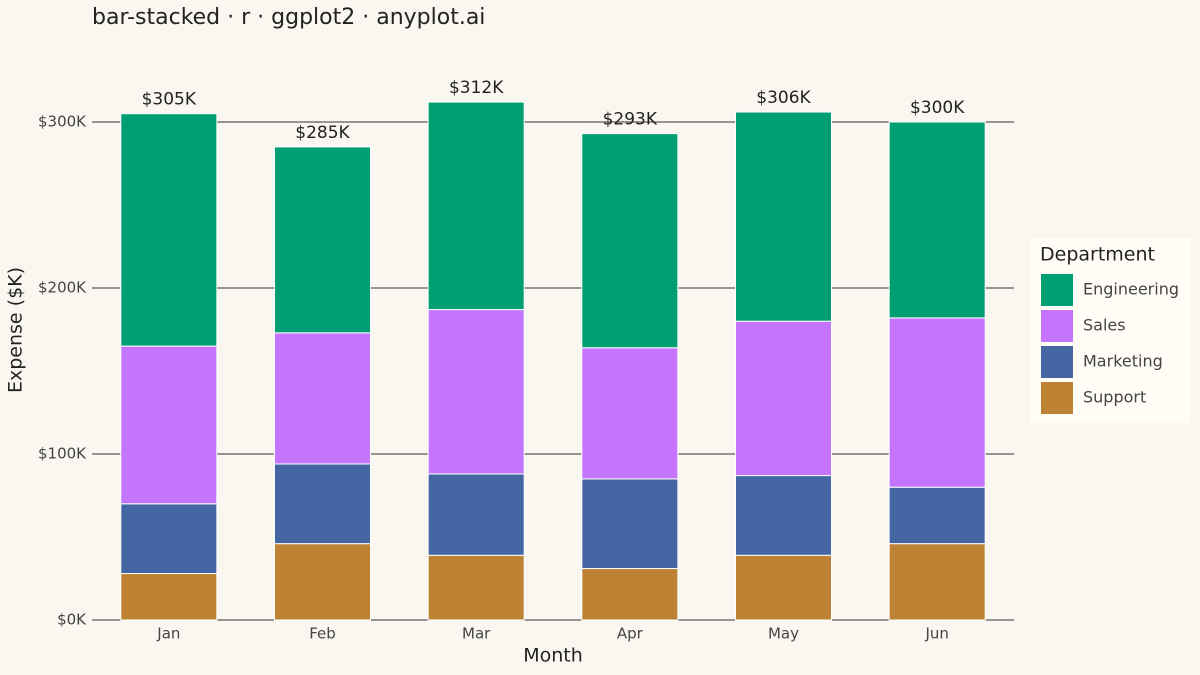 The width and height of the screenshot is (1200, 675). What do you see at coordinates (630, 634) in the screenshot?
I see `x-tick-label: Apr` at bounding box center [630, 634].